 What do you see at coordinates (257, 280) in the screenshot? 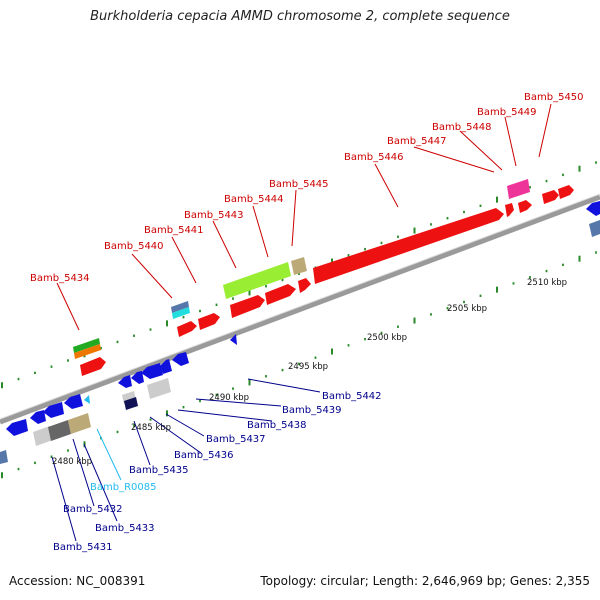
I see `feature-lime` at bounding box center [257, 280].